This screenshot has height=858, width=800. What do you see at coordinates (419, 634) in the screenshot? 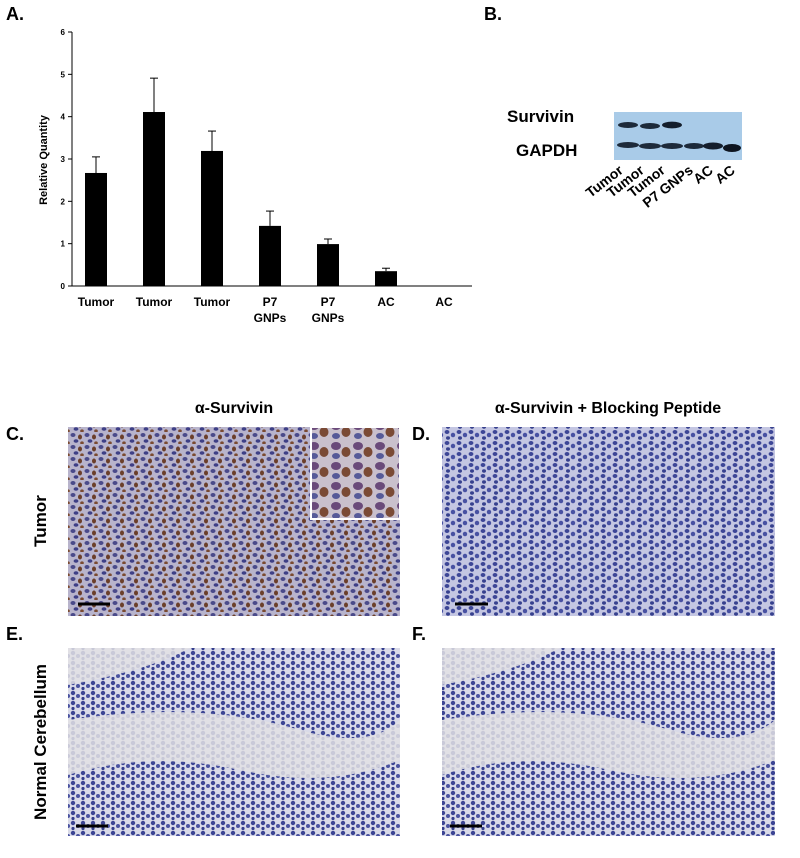
I see `panel-letter: F.` at bounding box center [419, 634].